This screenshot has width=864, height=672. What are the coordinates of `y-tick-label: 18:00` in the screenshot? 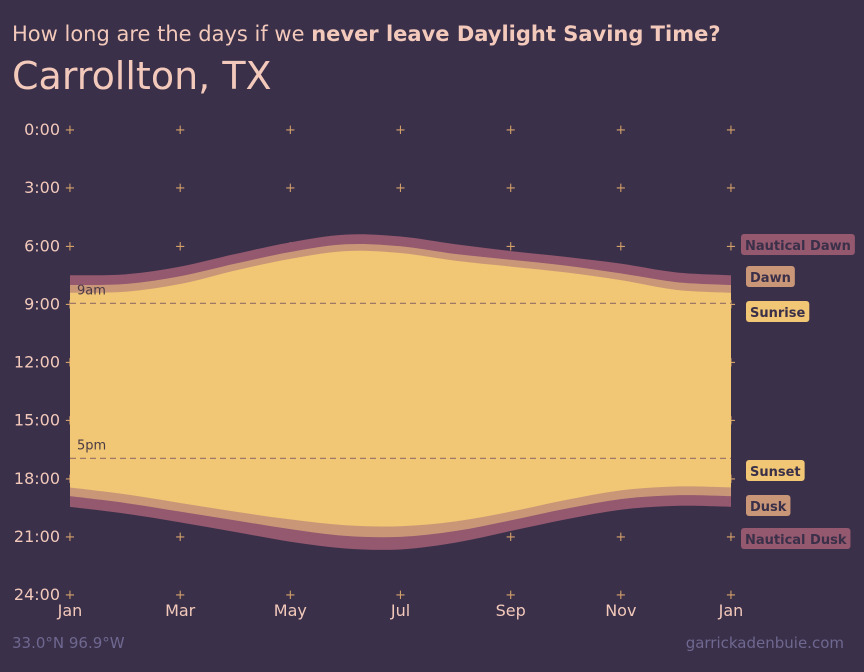 It's located at (37, 478).